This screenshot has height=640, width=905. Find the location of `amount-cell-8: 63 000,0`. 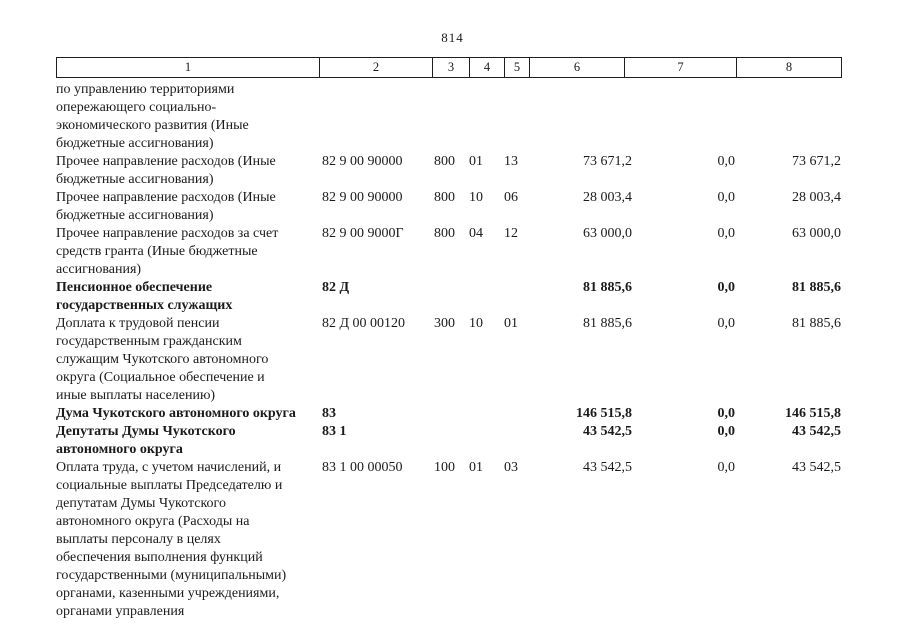

amount-cell-8: 63 000,0 is located at coordinates (816, 233).